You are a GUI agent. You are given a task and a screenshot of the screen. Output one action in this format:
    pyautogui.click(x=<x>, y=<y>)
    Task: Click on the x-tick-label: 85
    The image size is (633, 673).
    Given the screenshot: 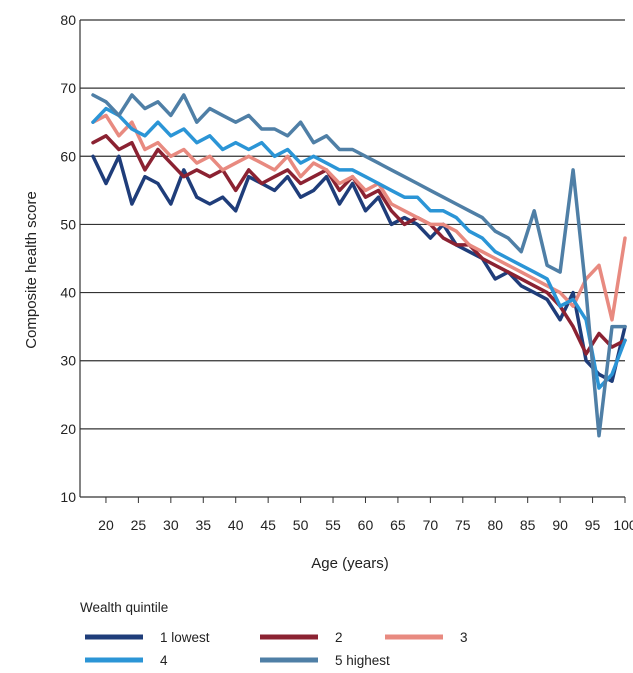 What is the action you would take?
    pyautogui.click(x=528, y=525)
    